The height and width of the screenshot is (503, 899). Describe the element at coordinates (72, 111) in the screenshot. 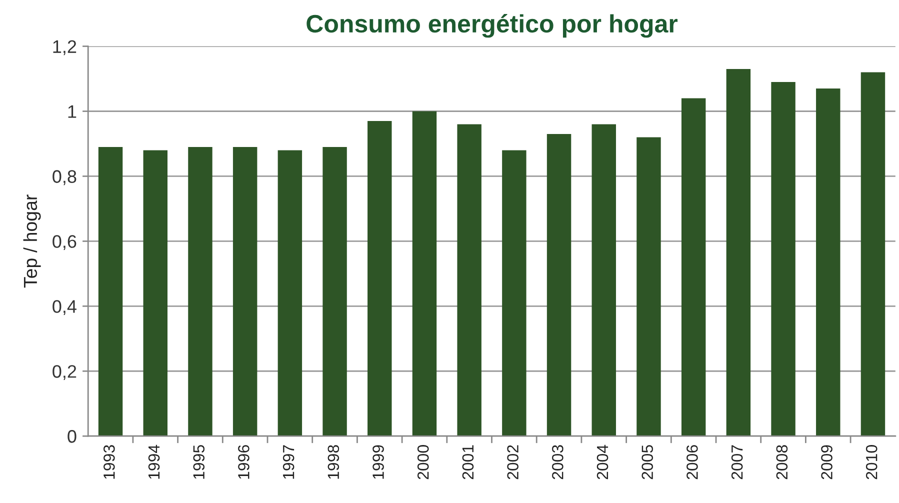

I see `y-tick-label: 1` at that location.